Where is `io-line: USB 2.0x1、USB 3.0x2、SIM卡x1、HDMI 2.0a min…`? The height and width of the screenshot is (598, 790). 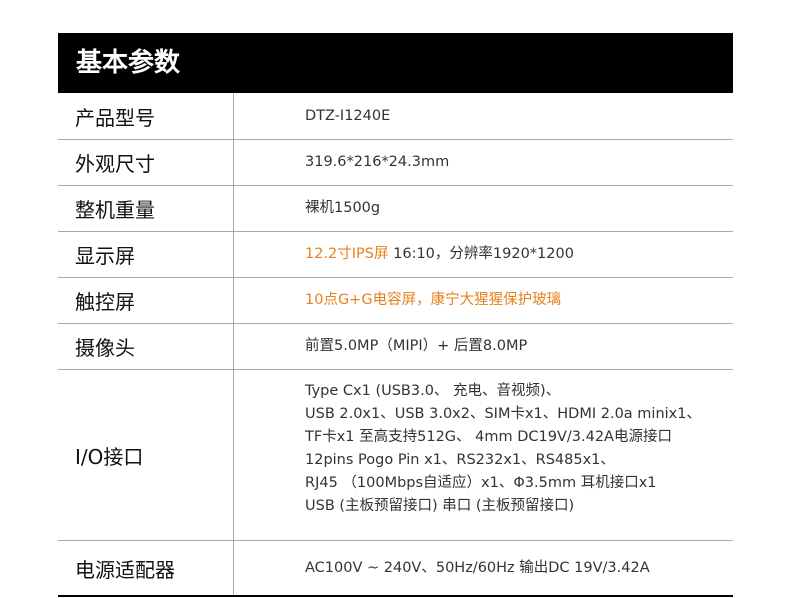 io-line: USB 2.0x1、USB 3.0x2、SIM卡x1、HDMI 2.0a min… is located at coordinates (503, 414).